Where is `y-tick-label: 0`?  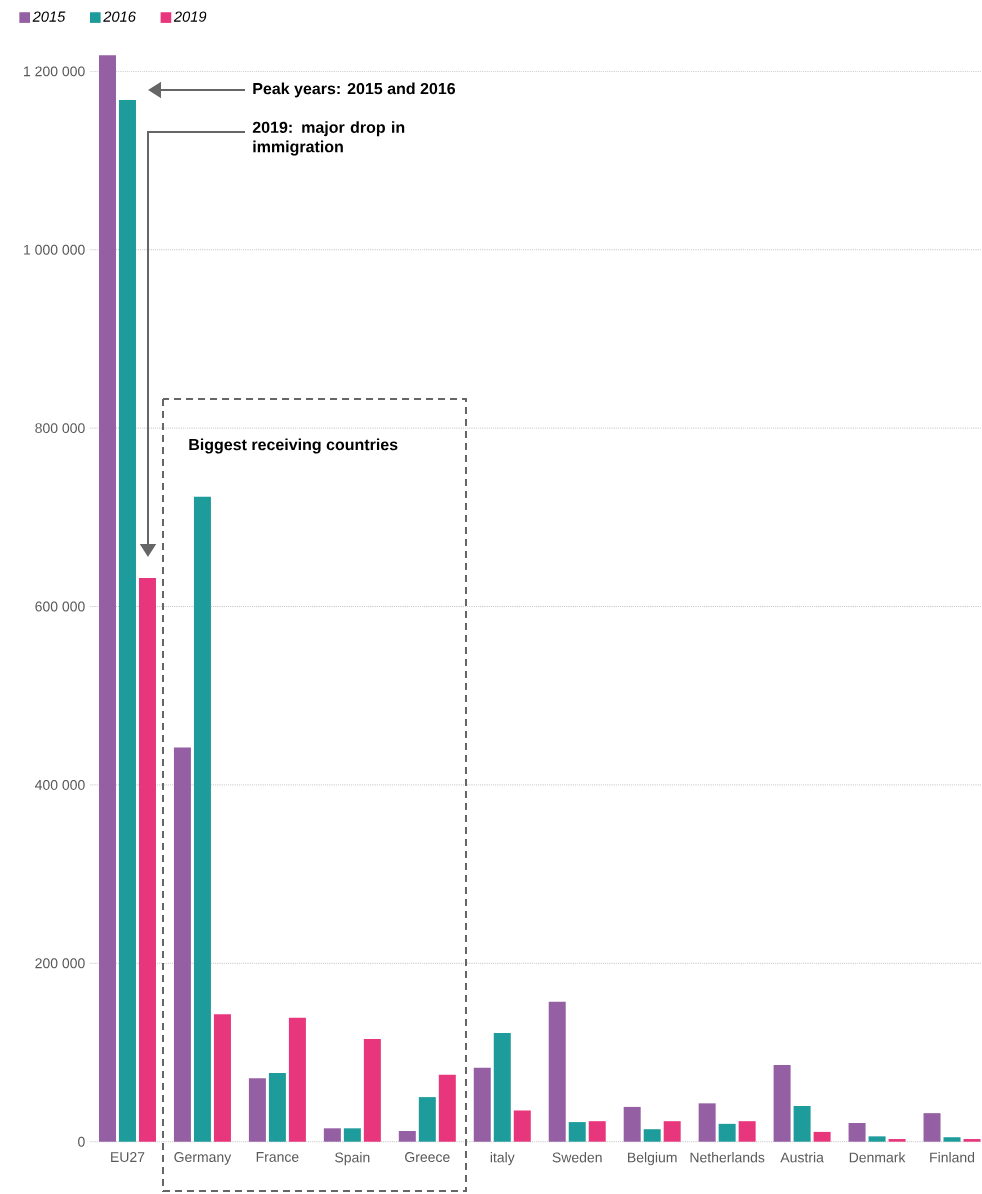 y-tick-label: 0 is located at coordinates (81, 1141).